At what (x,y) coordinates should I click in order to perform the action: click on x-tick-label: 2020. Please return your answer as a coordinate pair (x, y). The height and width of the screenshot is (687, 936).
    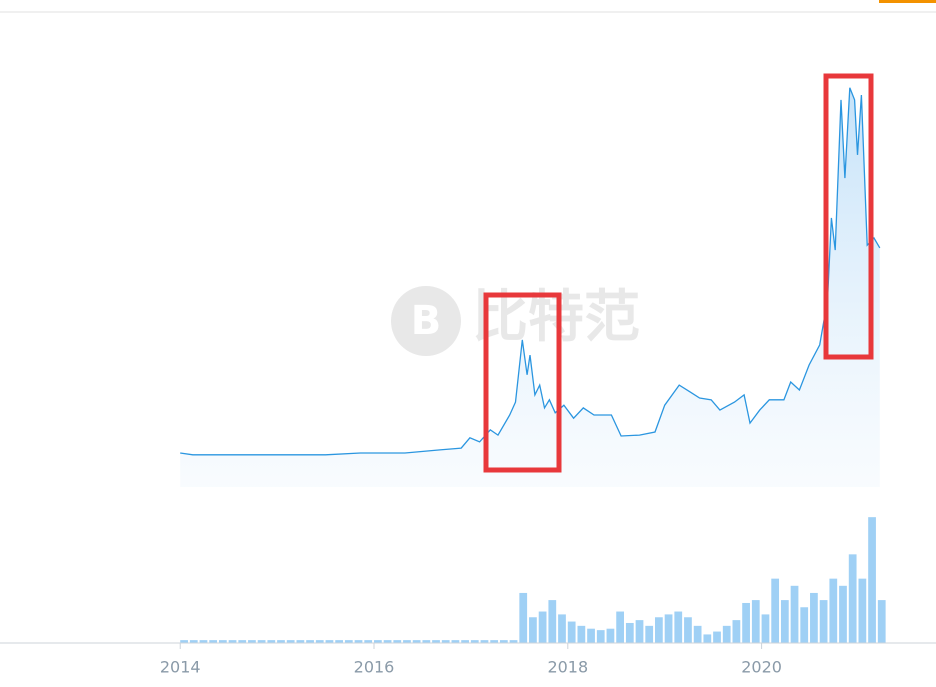
    Looking at the image, I should click on (761, 667).